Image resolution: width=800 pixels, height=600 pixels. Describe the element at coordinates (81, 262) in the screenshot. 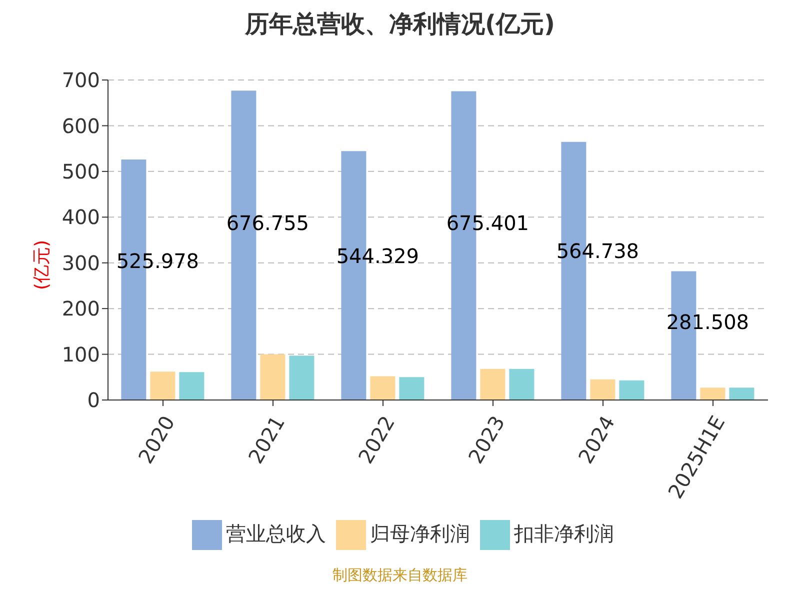

I see `y-tick-label: 300` at that location.